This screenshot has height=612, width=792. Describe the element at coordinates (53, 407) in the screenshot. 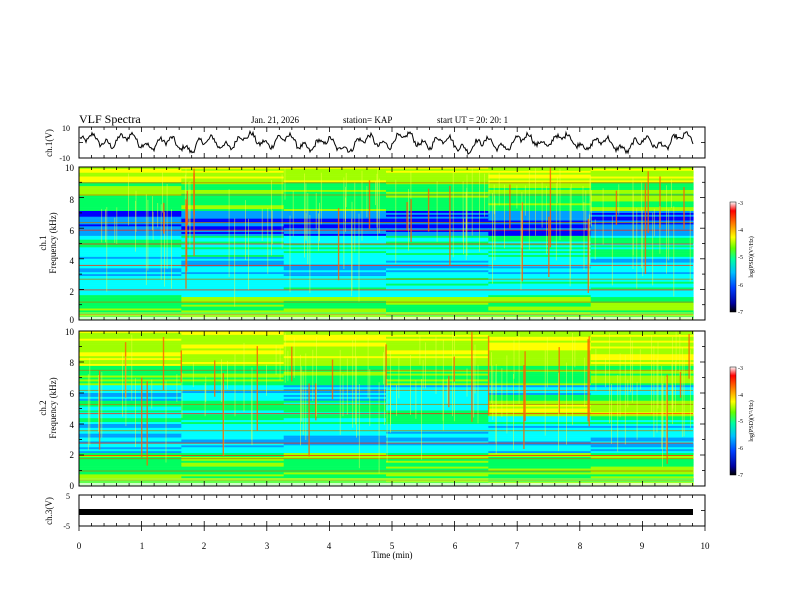

I see `spec2-ylabel-frequency: Frequency (kHz)` at that location.